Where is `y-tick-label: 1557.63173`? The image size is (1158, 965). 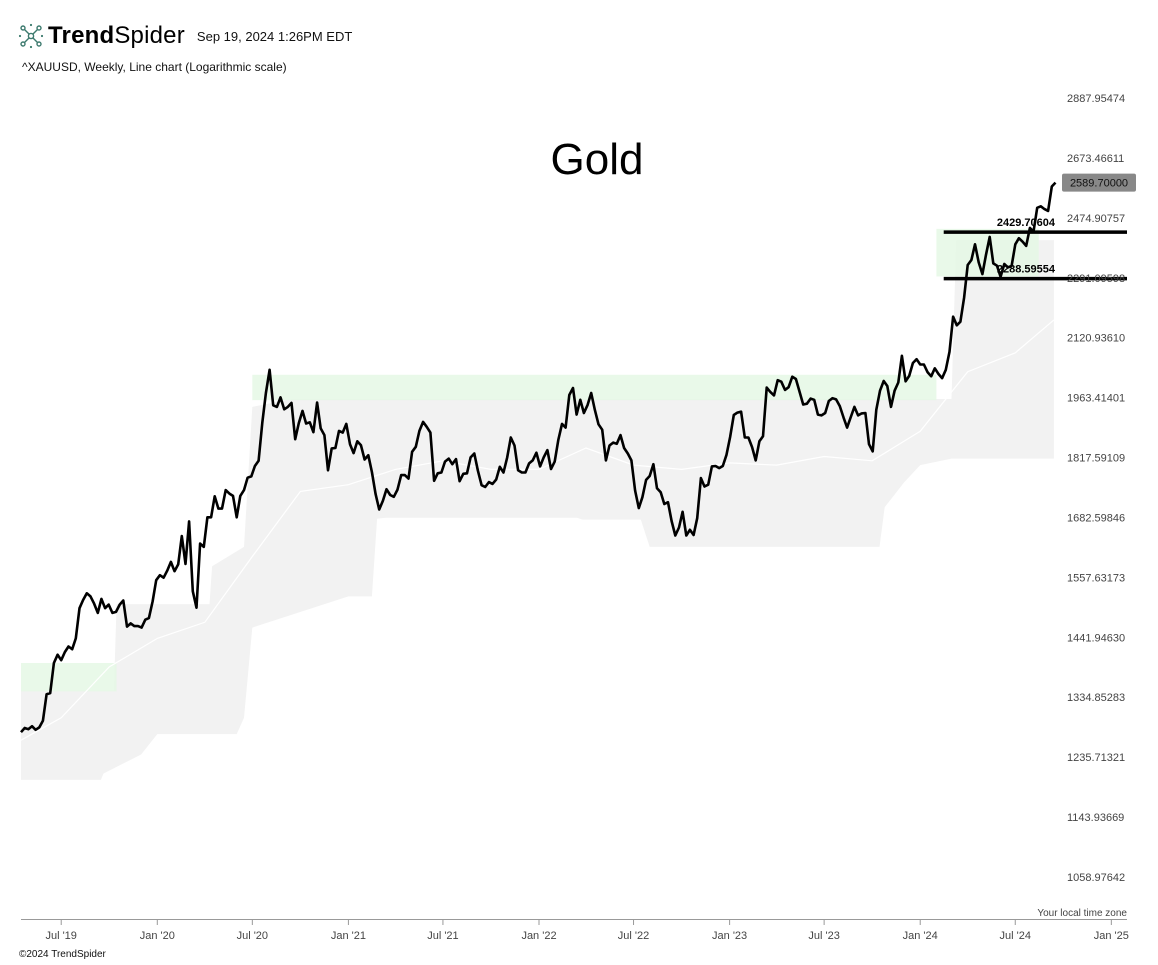
y-tick-label: 1557.63173 is located at coordinates (1096, 578).